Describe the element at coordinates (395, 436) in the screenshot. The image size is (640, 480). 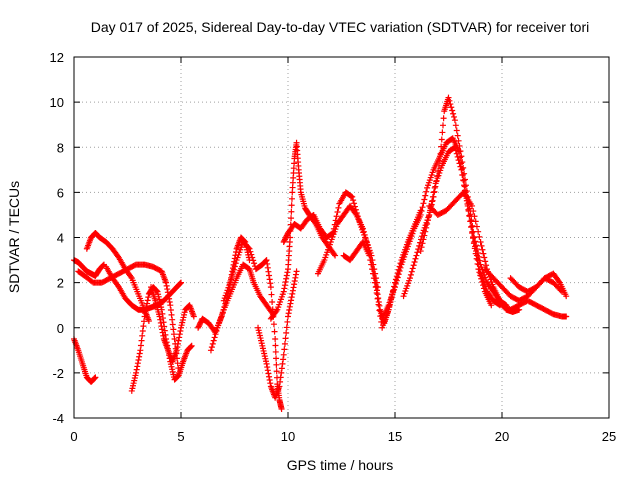
I see `x-tick-label: 15` at that location.